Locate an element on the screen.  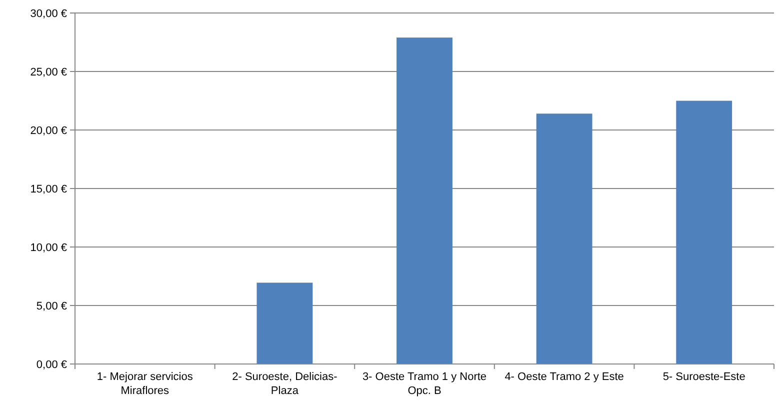
y-tick-label: 30,00 € is located at coordinates (48, 14).